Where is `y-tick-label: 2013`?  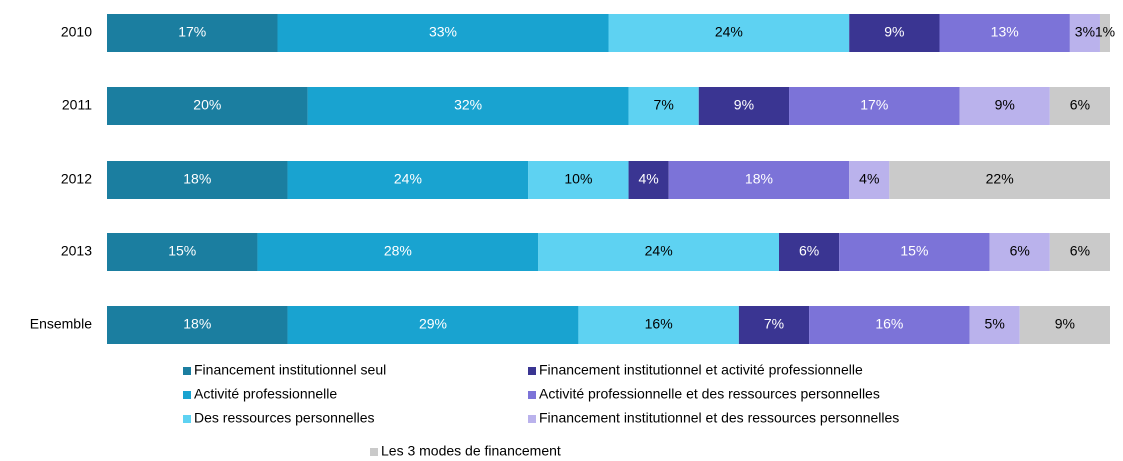 y-tick-label: 2013 is located at coordinates (76, 251).